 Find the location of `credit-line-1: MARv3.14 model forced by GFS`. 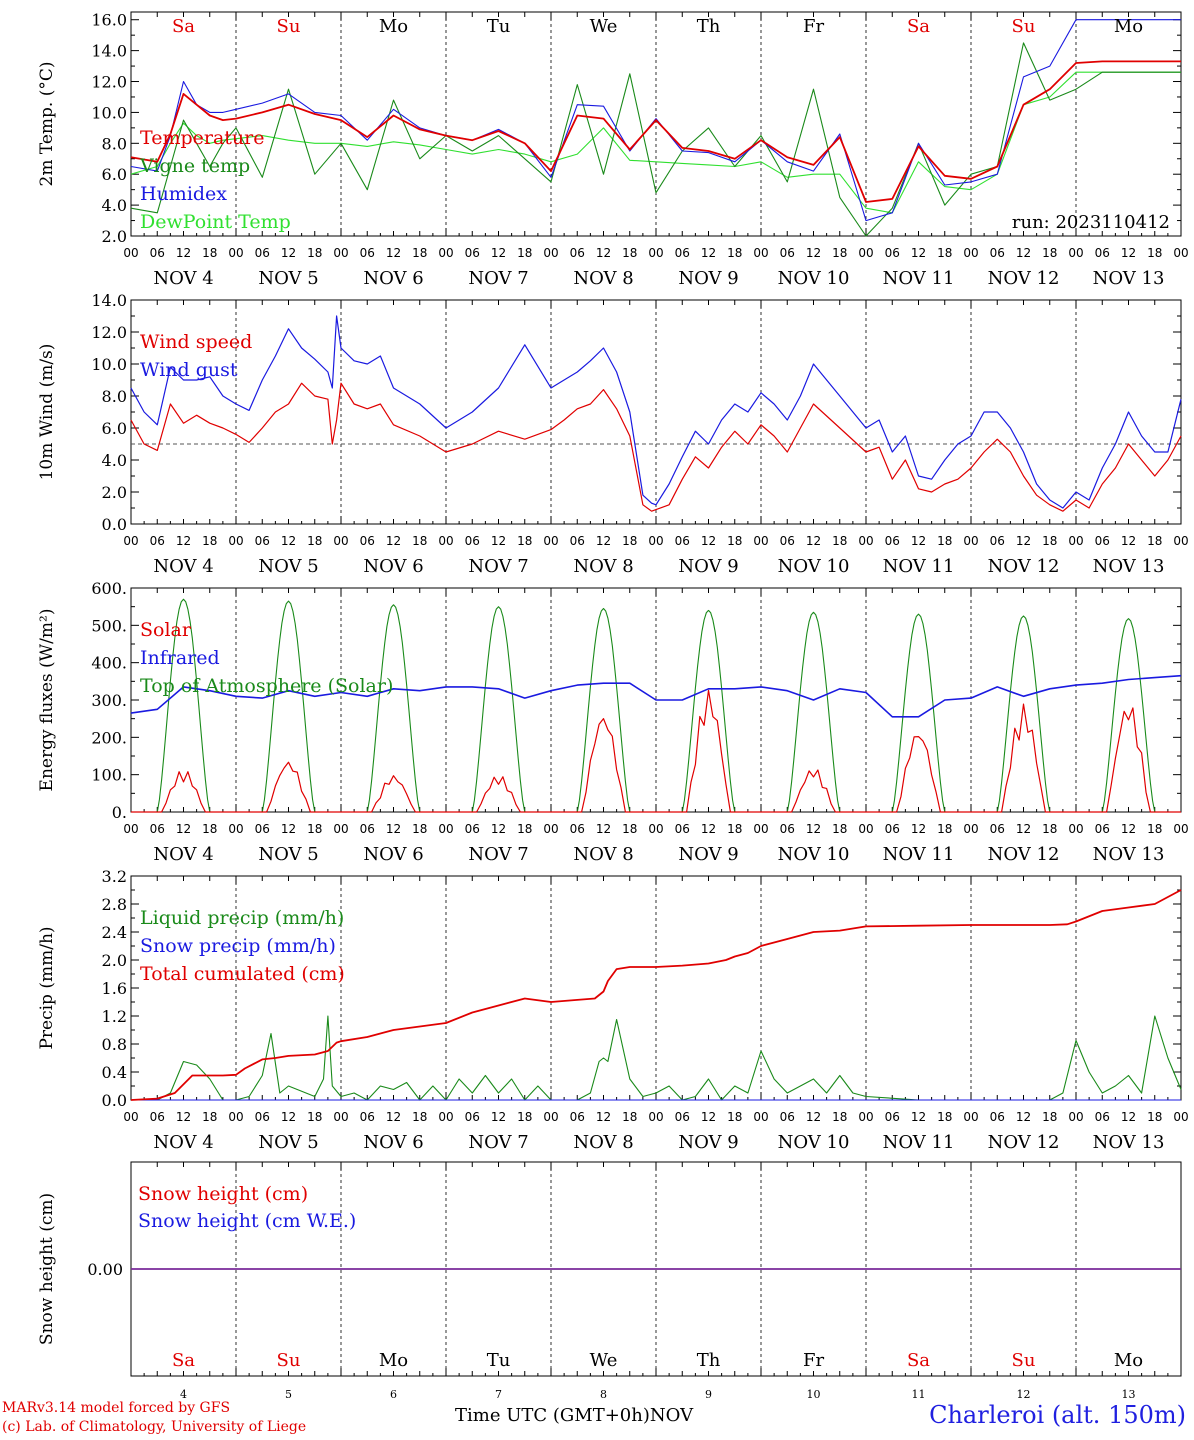

credit-line-1: MARv3.14 model forced by GFS is located at coordinates (116, 1408).